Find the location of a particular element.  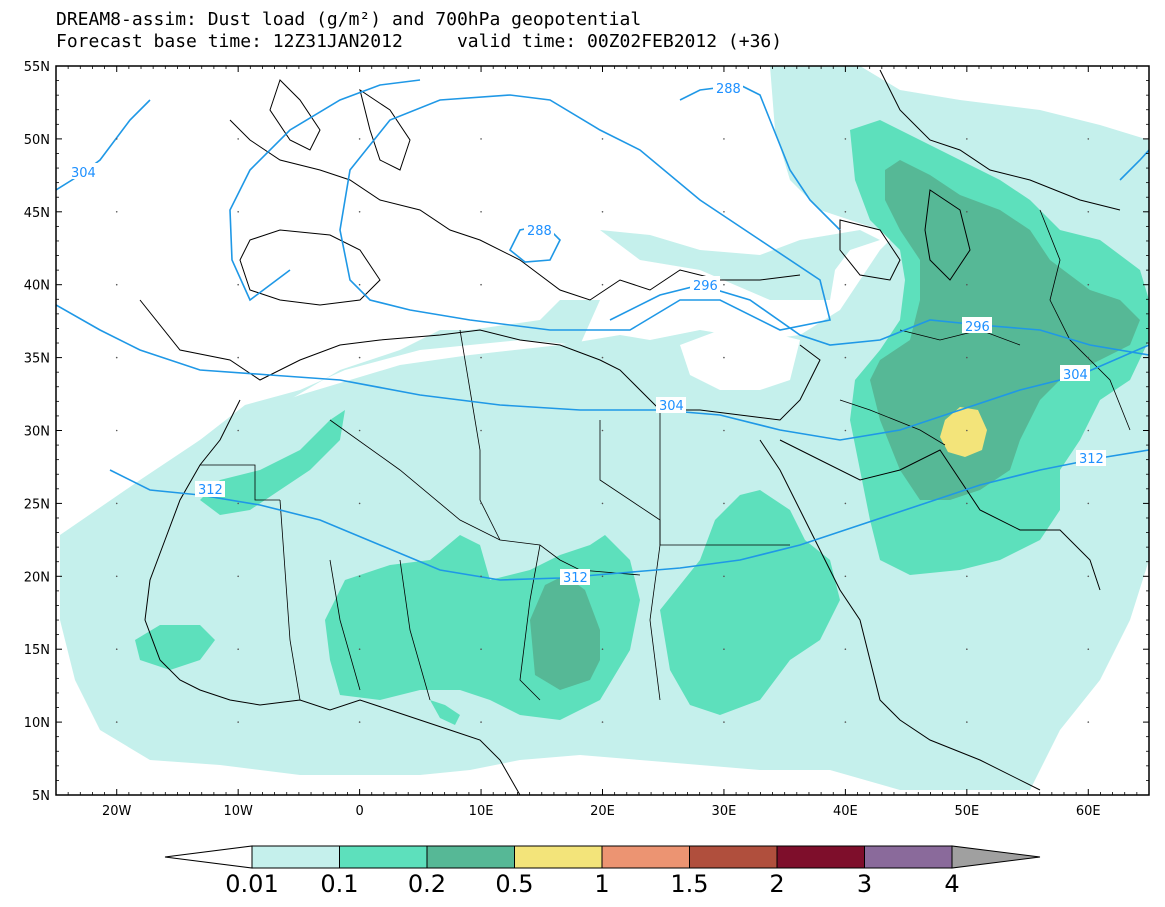

lon-label: 60E is located at coordinates (1088, 811).